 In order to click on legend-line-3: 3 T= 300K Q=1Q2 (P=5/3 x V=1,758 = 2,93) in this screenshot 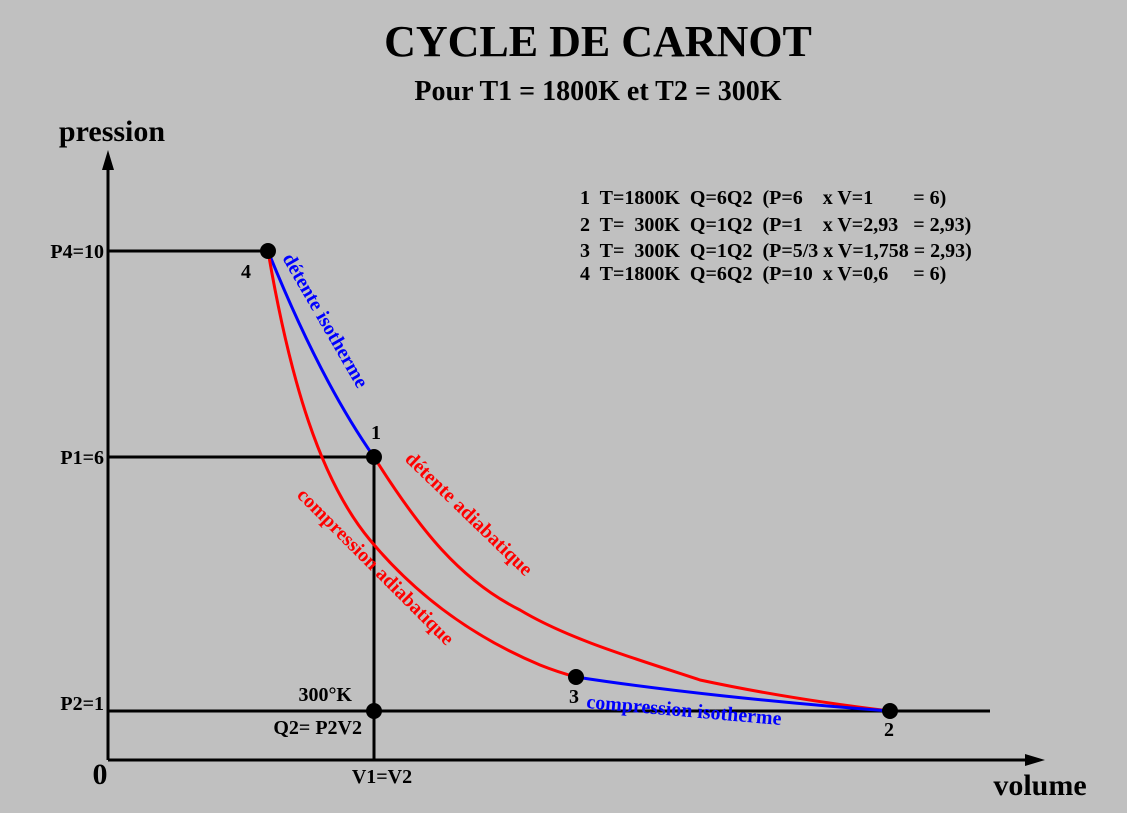, I will do `click(776, 251)`.